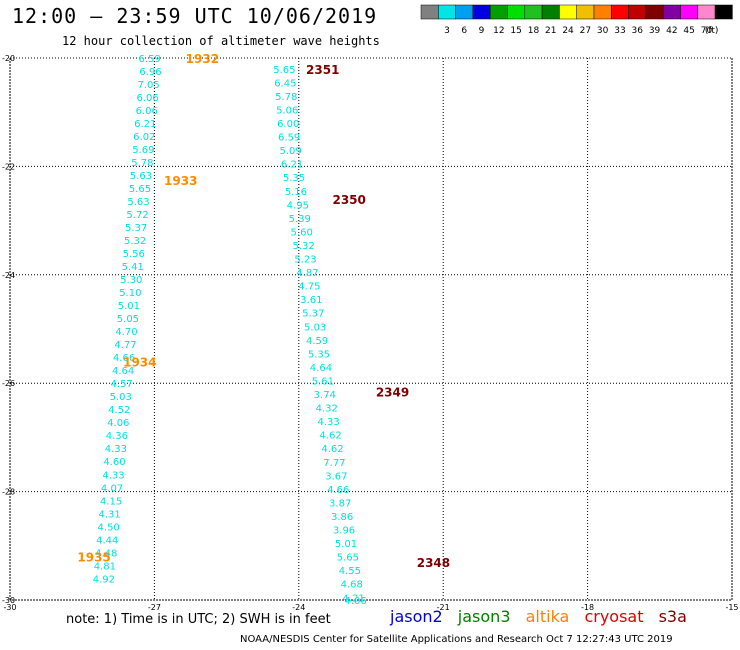 The image size is (740, 650). What do you see at coordinates (447, 31) in the screenshot?
I see `color-bin-label: 3` at bounding box center [447, 31].